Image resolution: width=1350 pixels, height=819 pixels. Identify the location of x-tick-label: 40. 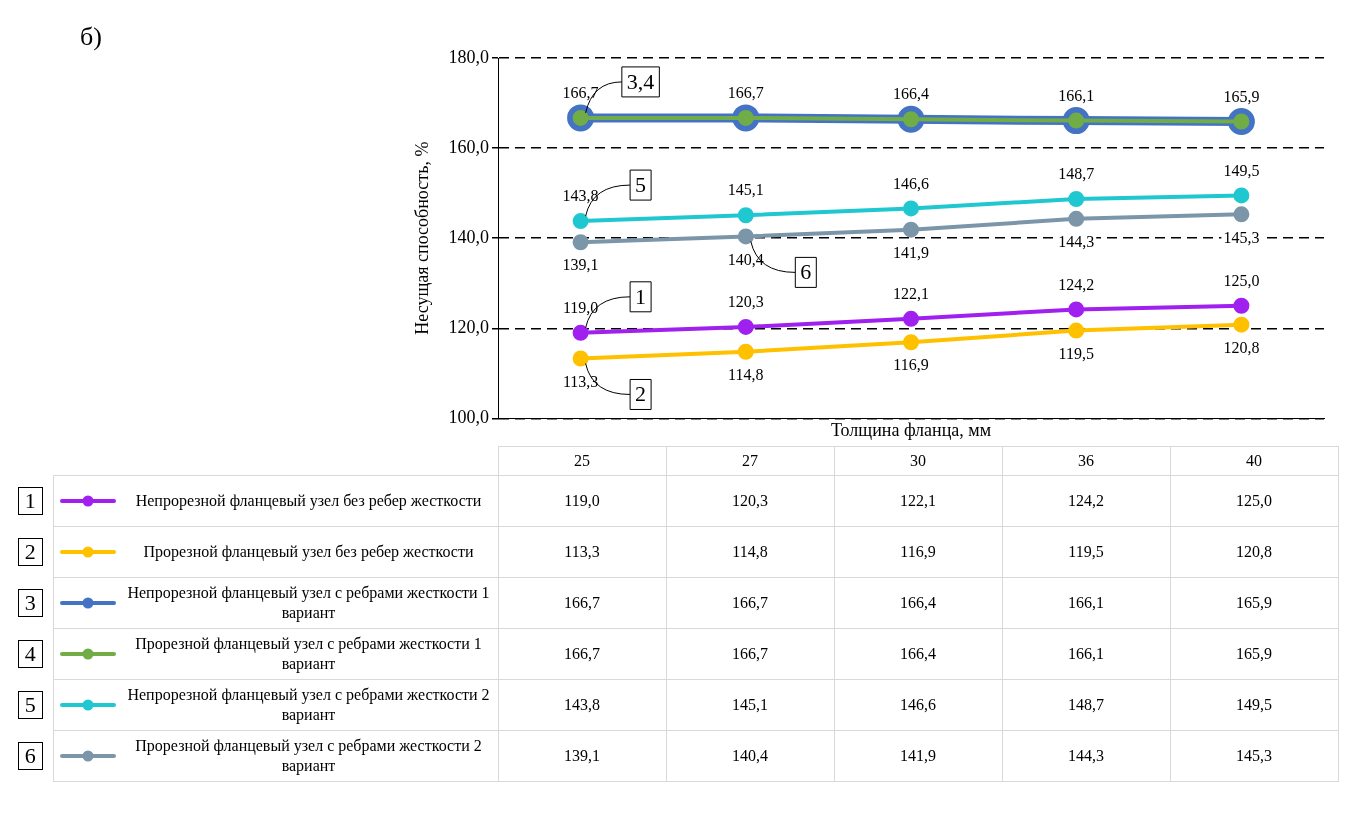
(1254, 461).